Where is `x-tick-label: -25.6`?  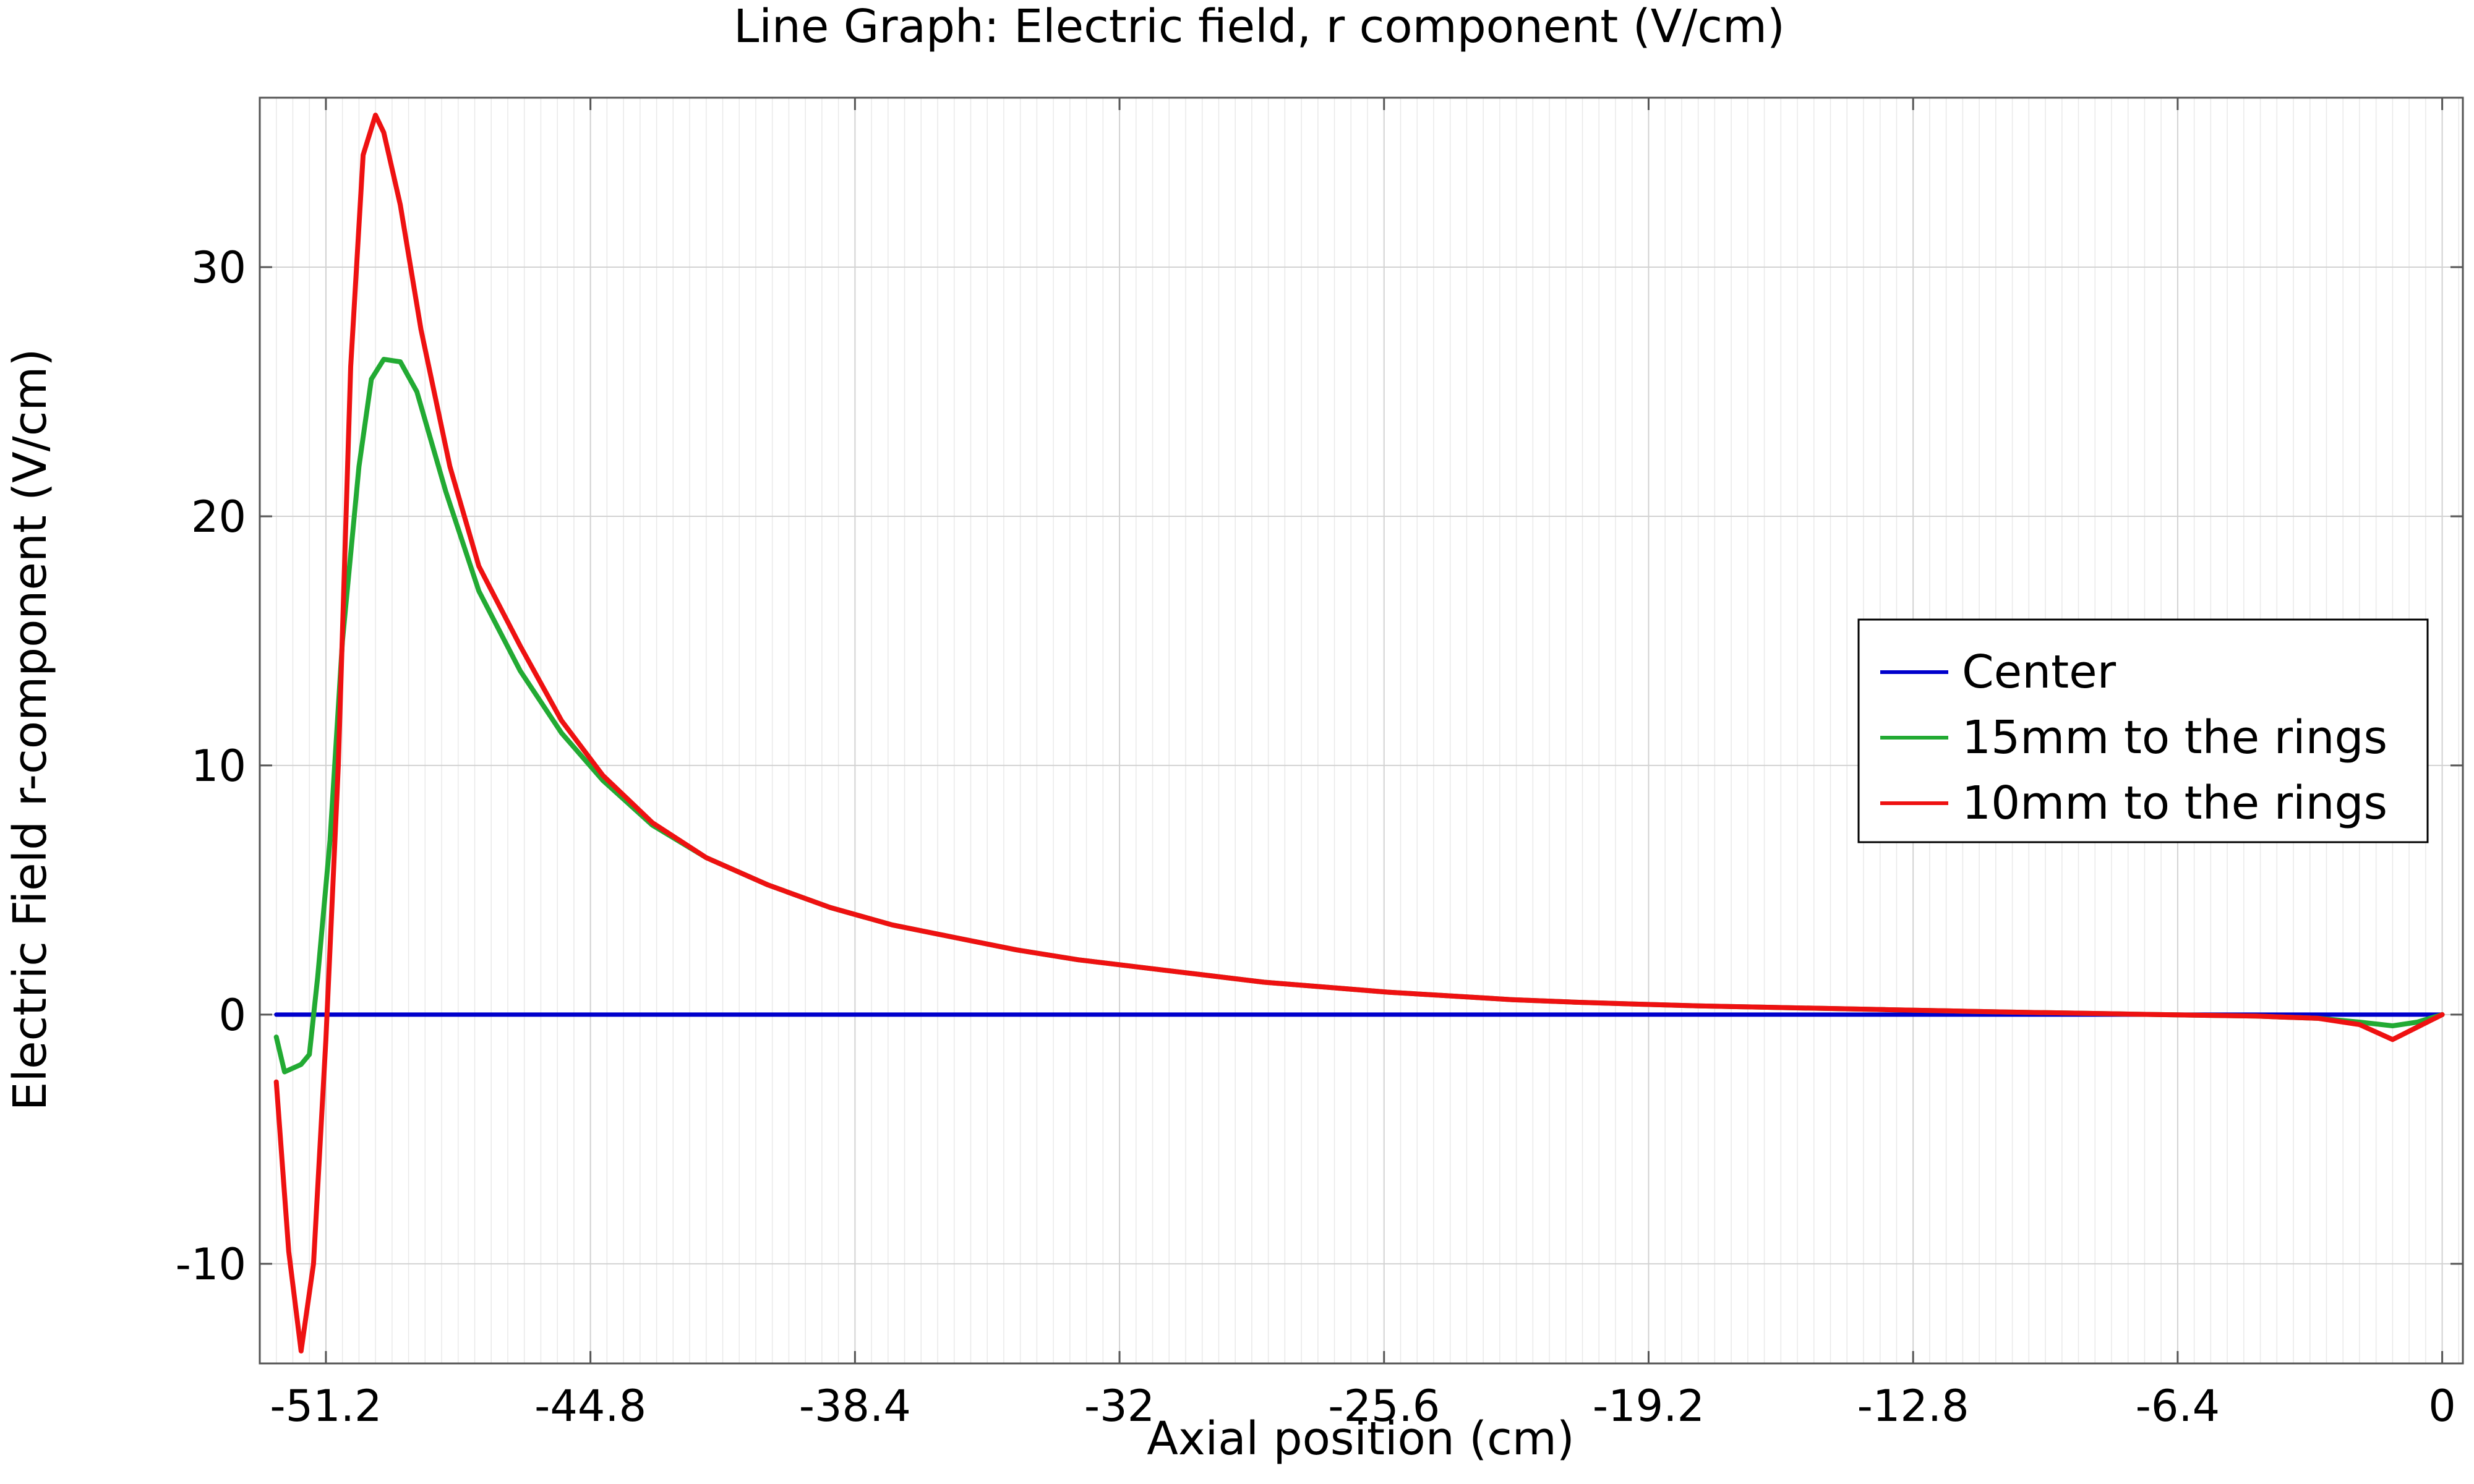 x-tick-label: -25.6 is located at coordinates (1384, 1406).